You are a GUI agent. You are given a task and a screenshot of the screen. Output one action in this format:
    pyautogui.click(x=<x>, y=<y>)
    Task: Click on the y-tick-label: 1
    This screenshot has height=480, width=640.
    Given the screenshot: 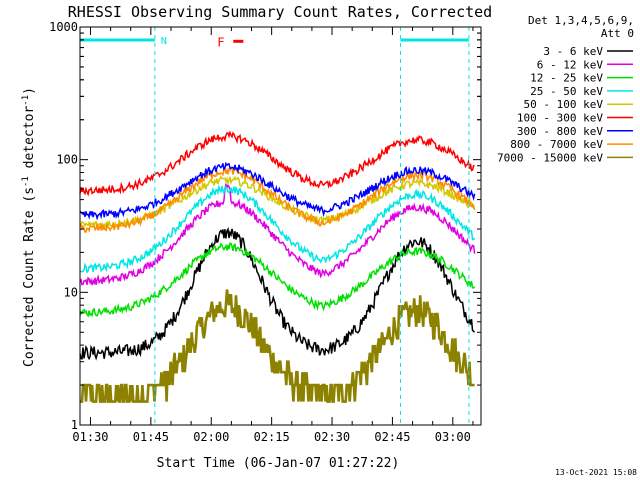 What is the action you would take?
    pyautogui.click(x=74, y=425)
    